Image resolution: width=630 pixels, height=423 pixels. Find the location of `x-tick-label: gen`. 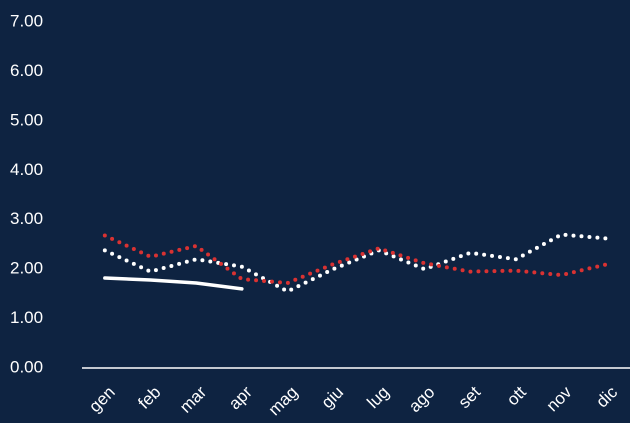

x-tick-label: gen is located at coordinates (101, 399).